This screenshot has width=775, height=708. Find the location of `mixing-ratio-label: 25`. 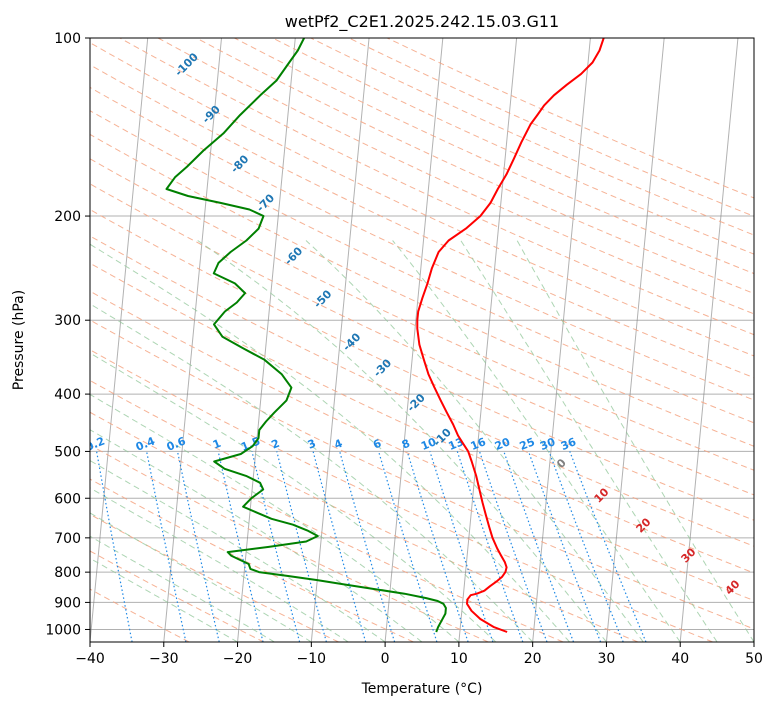

mixing-ratio-label: 25 is located at coordinates (527, 444).